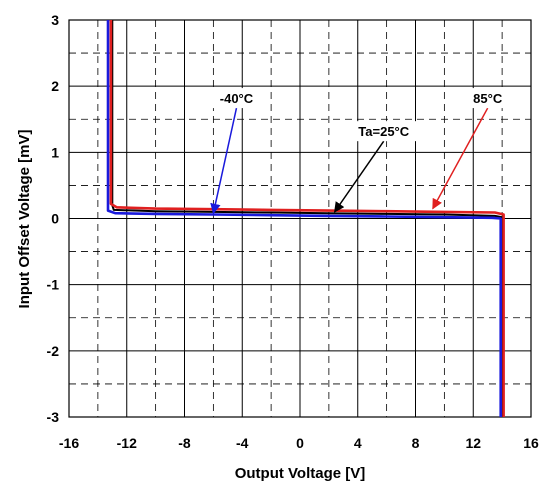 Image resolution: width=547 pixels, height=498 pixels. I want to click on y-axis-title: Input Offset Voltage [mV], so click(24, 219).